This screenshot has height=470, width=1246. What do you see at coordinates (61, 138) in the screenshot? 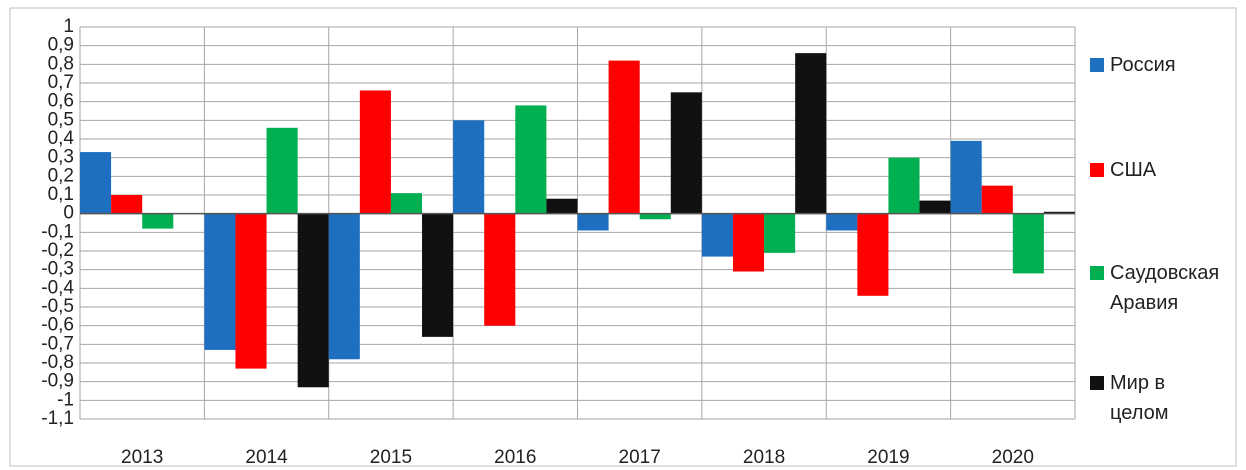
I see `y-tick-label: 0,4` at bounding box center [61, 138].